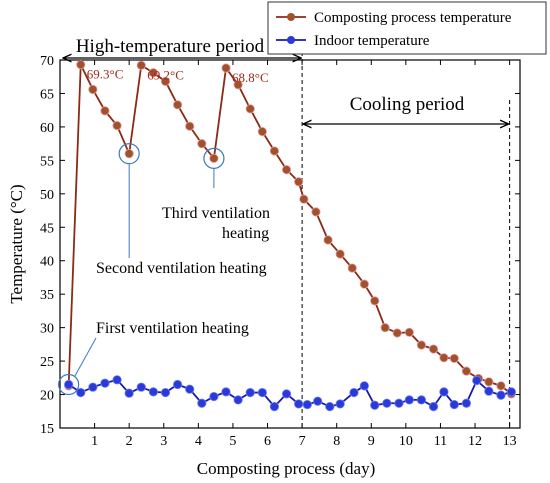 The width and height of the screenshot is (550, 483). What do you see at coordinates (475, 441) in the screenshot?
I see `x-tick-label-12: 12` at bounding box center [475, 441].